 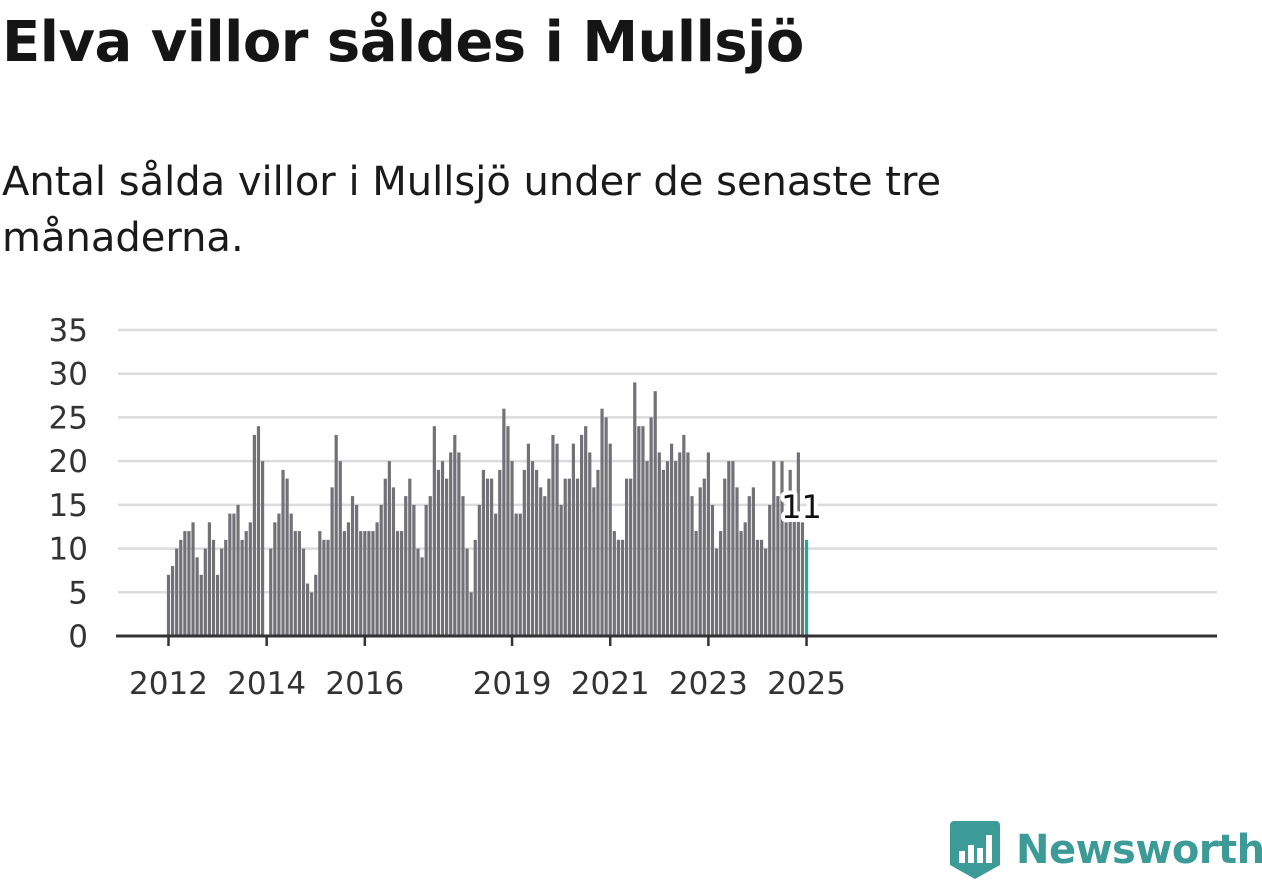 What do you see at coordinates (68, 375) in the screenshot?
I see `y-tick-label: 30` at bounding box center [68, 375].